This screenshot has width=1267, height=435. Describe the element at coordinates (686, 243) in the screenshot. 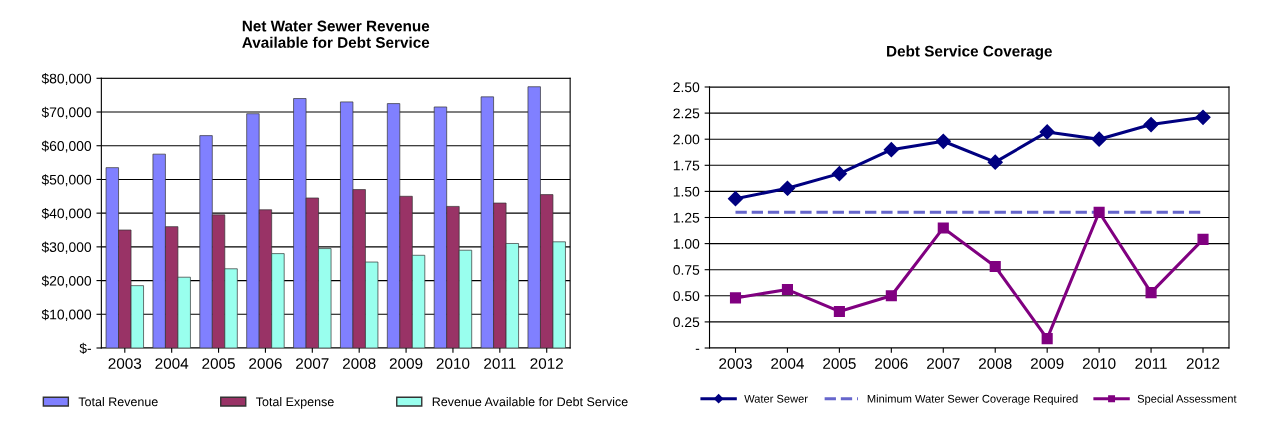

I see `y-tick-label: 1.00` at that location.